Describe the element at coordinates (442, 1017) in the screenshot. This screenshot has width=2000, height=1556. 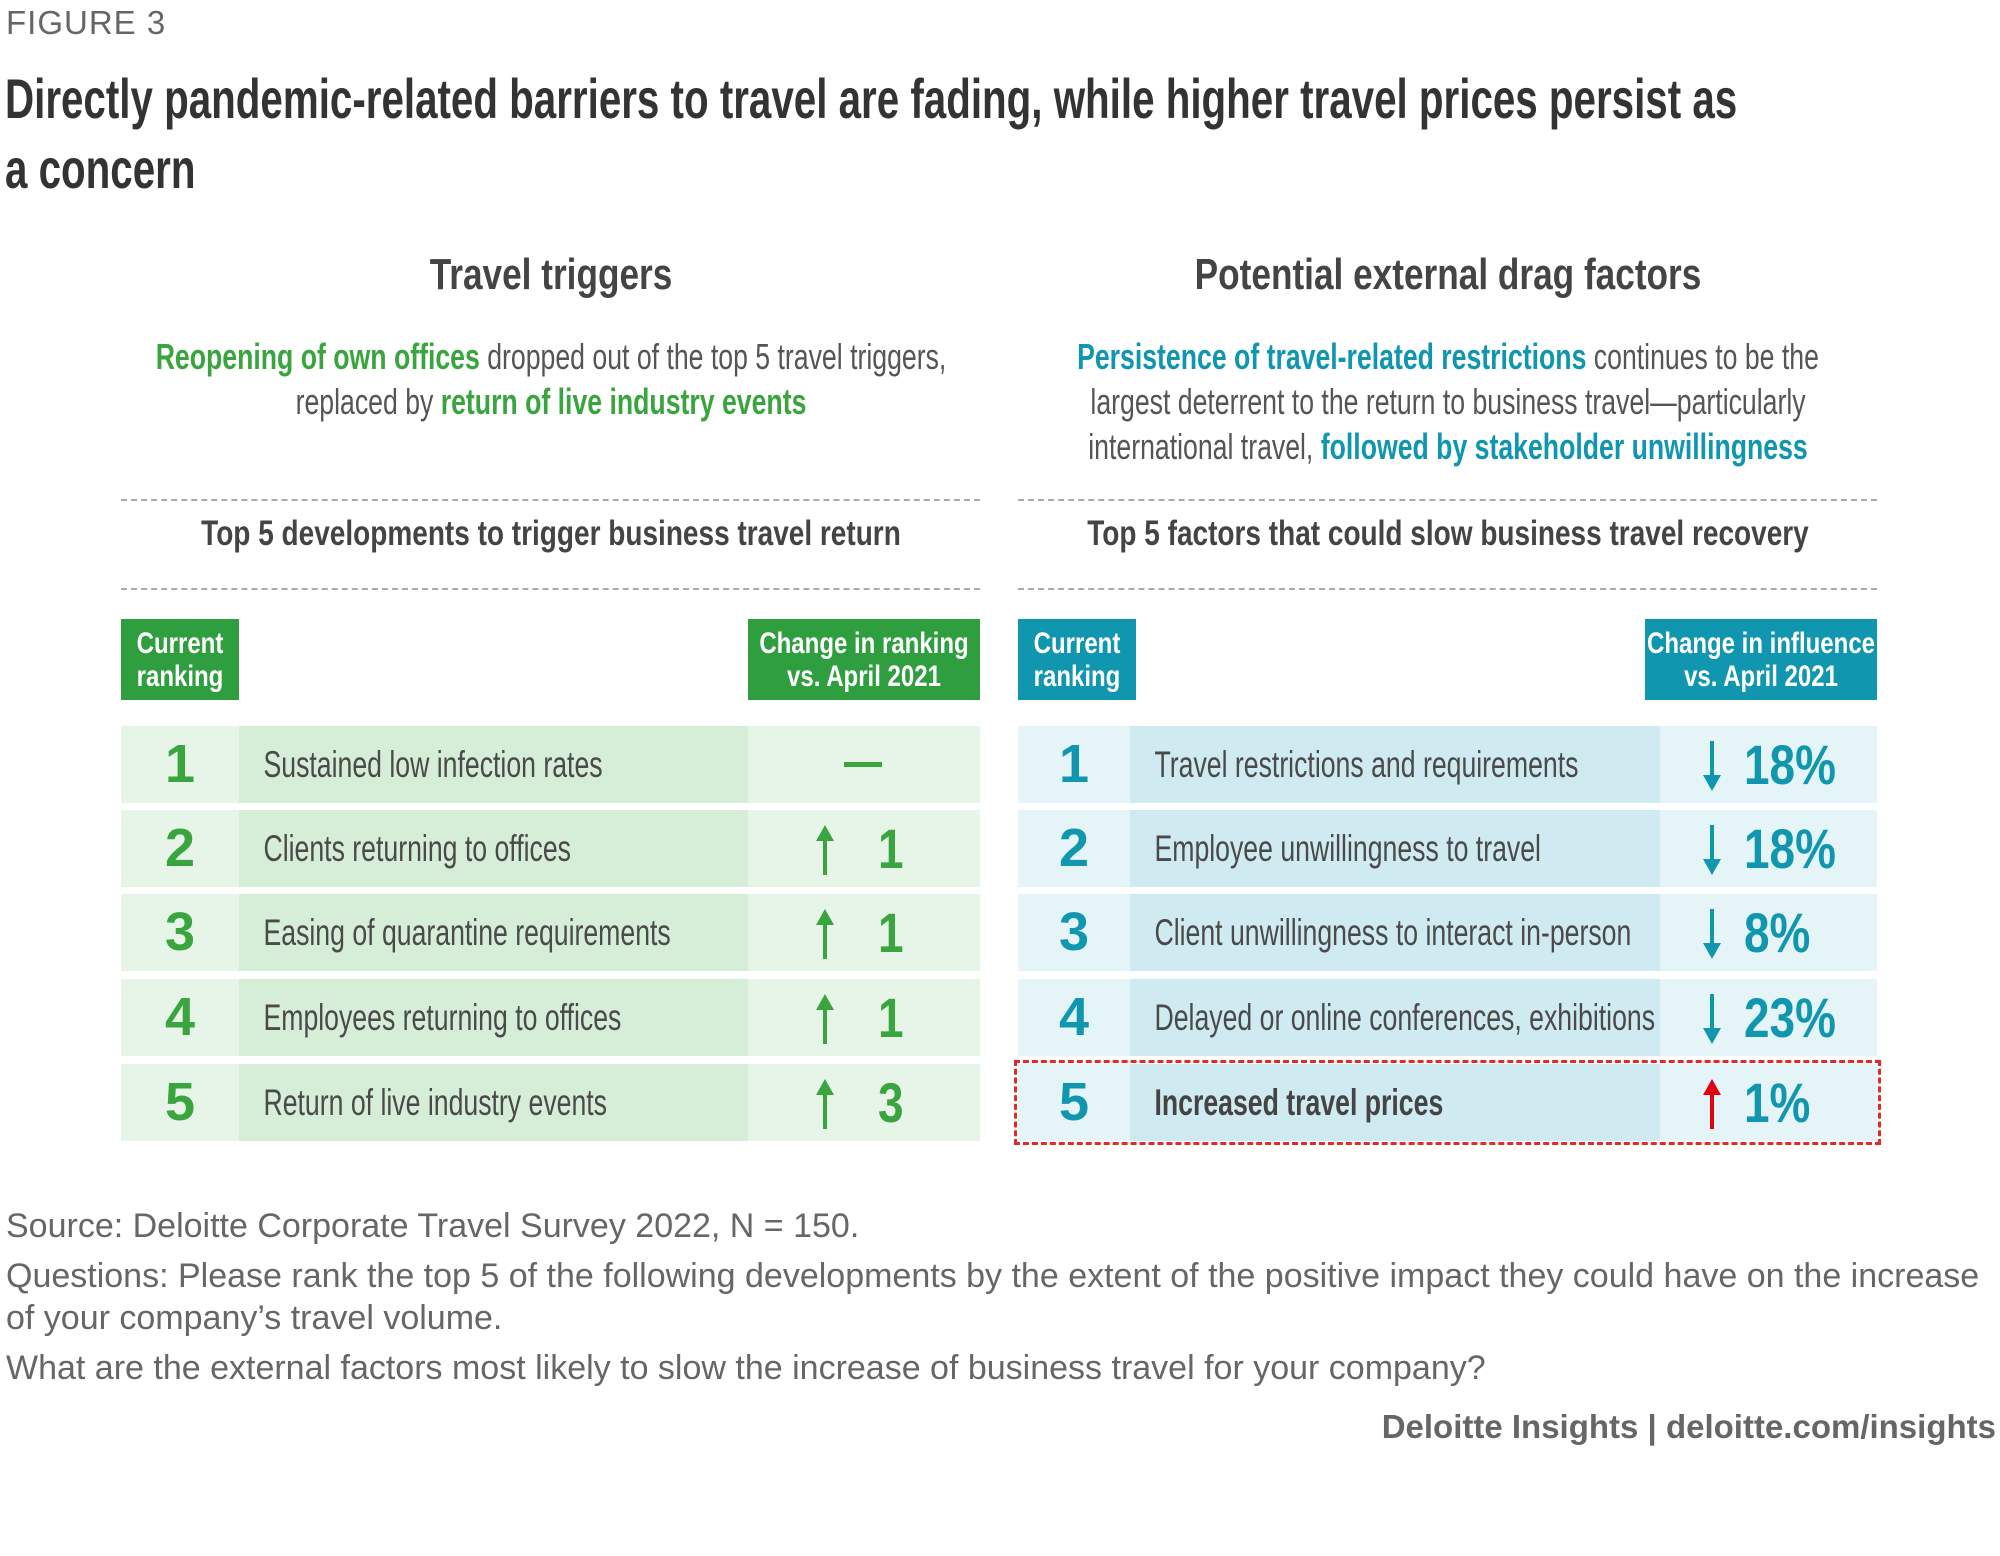
I see `row-label: Employees returning to offices` at that location.